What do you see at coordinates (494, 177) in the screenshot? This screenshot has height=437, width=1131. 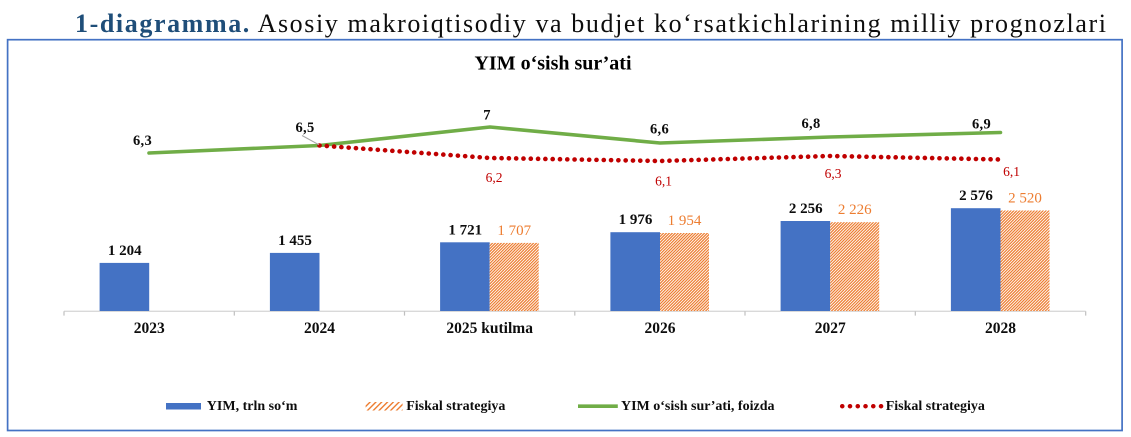 I see `svg-text: 6,2` at bounding box center [494, 177].